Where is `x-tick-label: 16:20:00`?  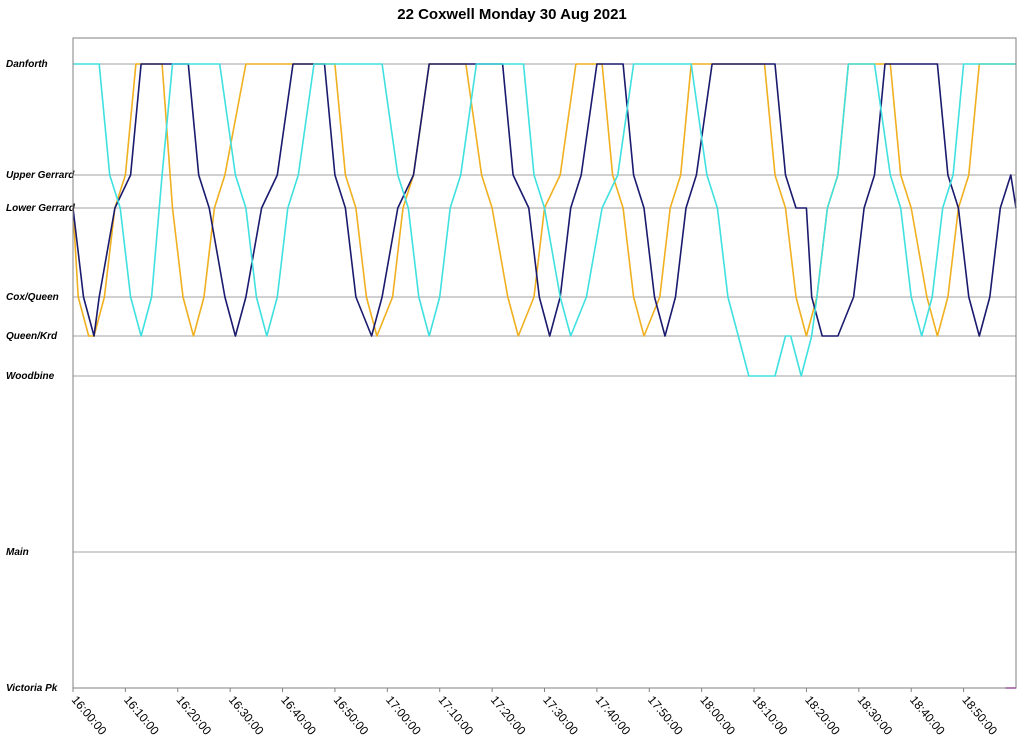 x-tick-label: 16:20:00 is located at coordinates (193, 715).